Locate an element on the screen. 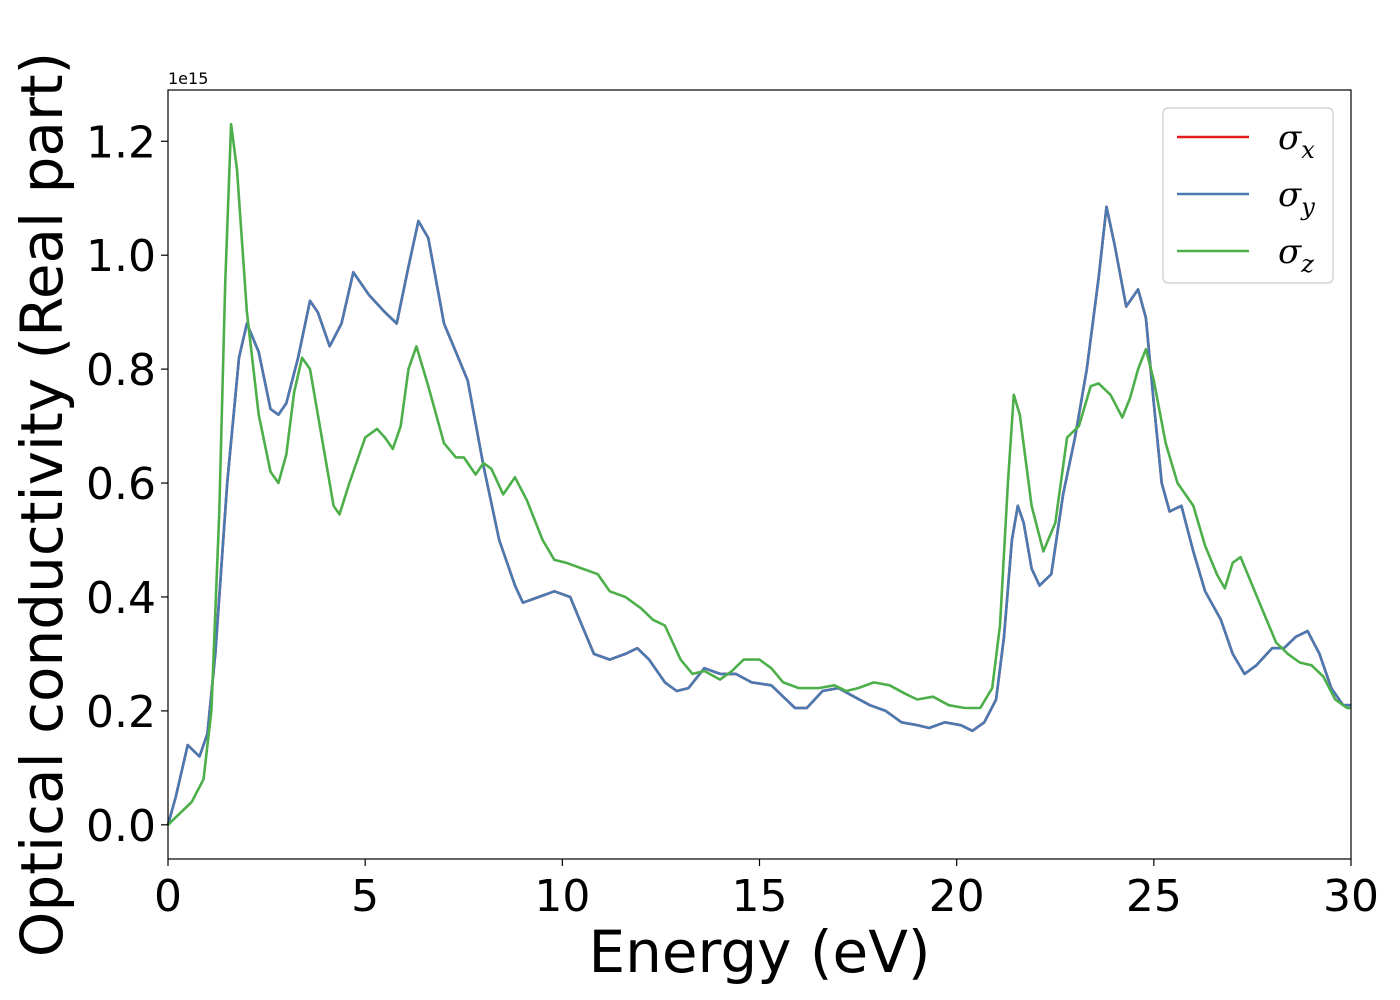 This screenshot has width=1400, height=1000. y-axis-ticks: 0.0 0.2 0.4 0.6 0.8 1.0 1.2 is located at coordinates (127, 484).